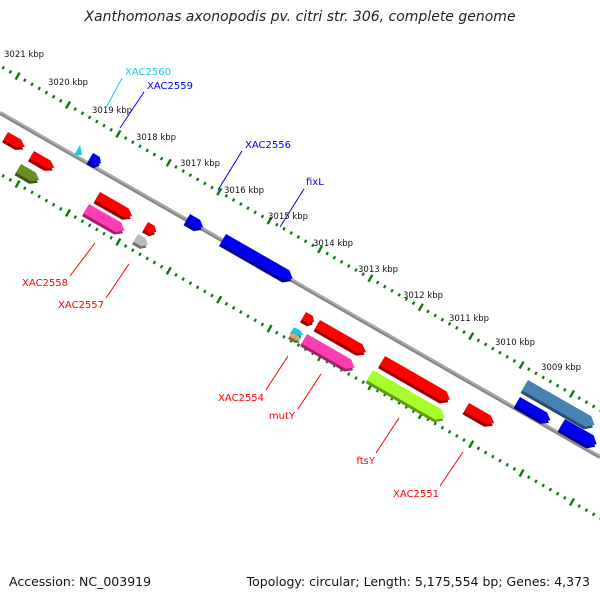 The image size is (600, 600). Describe the element at coordinates (416, 494) in the screenshot. I see `gene-label: XAC2551` at that location.